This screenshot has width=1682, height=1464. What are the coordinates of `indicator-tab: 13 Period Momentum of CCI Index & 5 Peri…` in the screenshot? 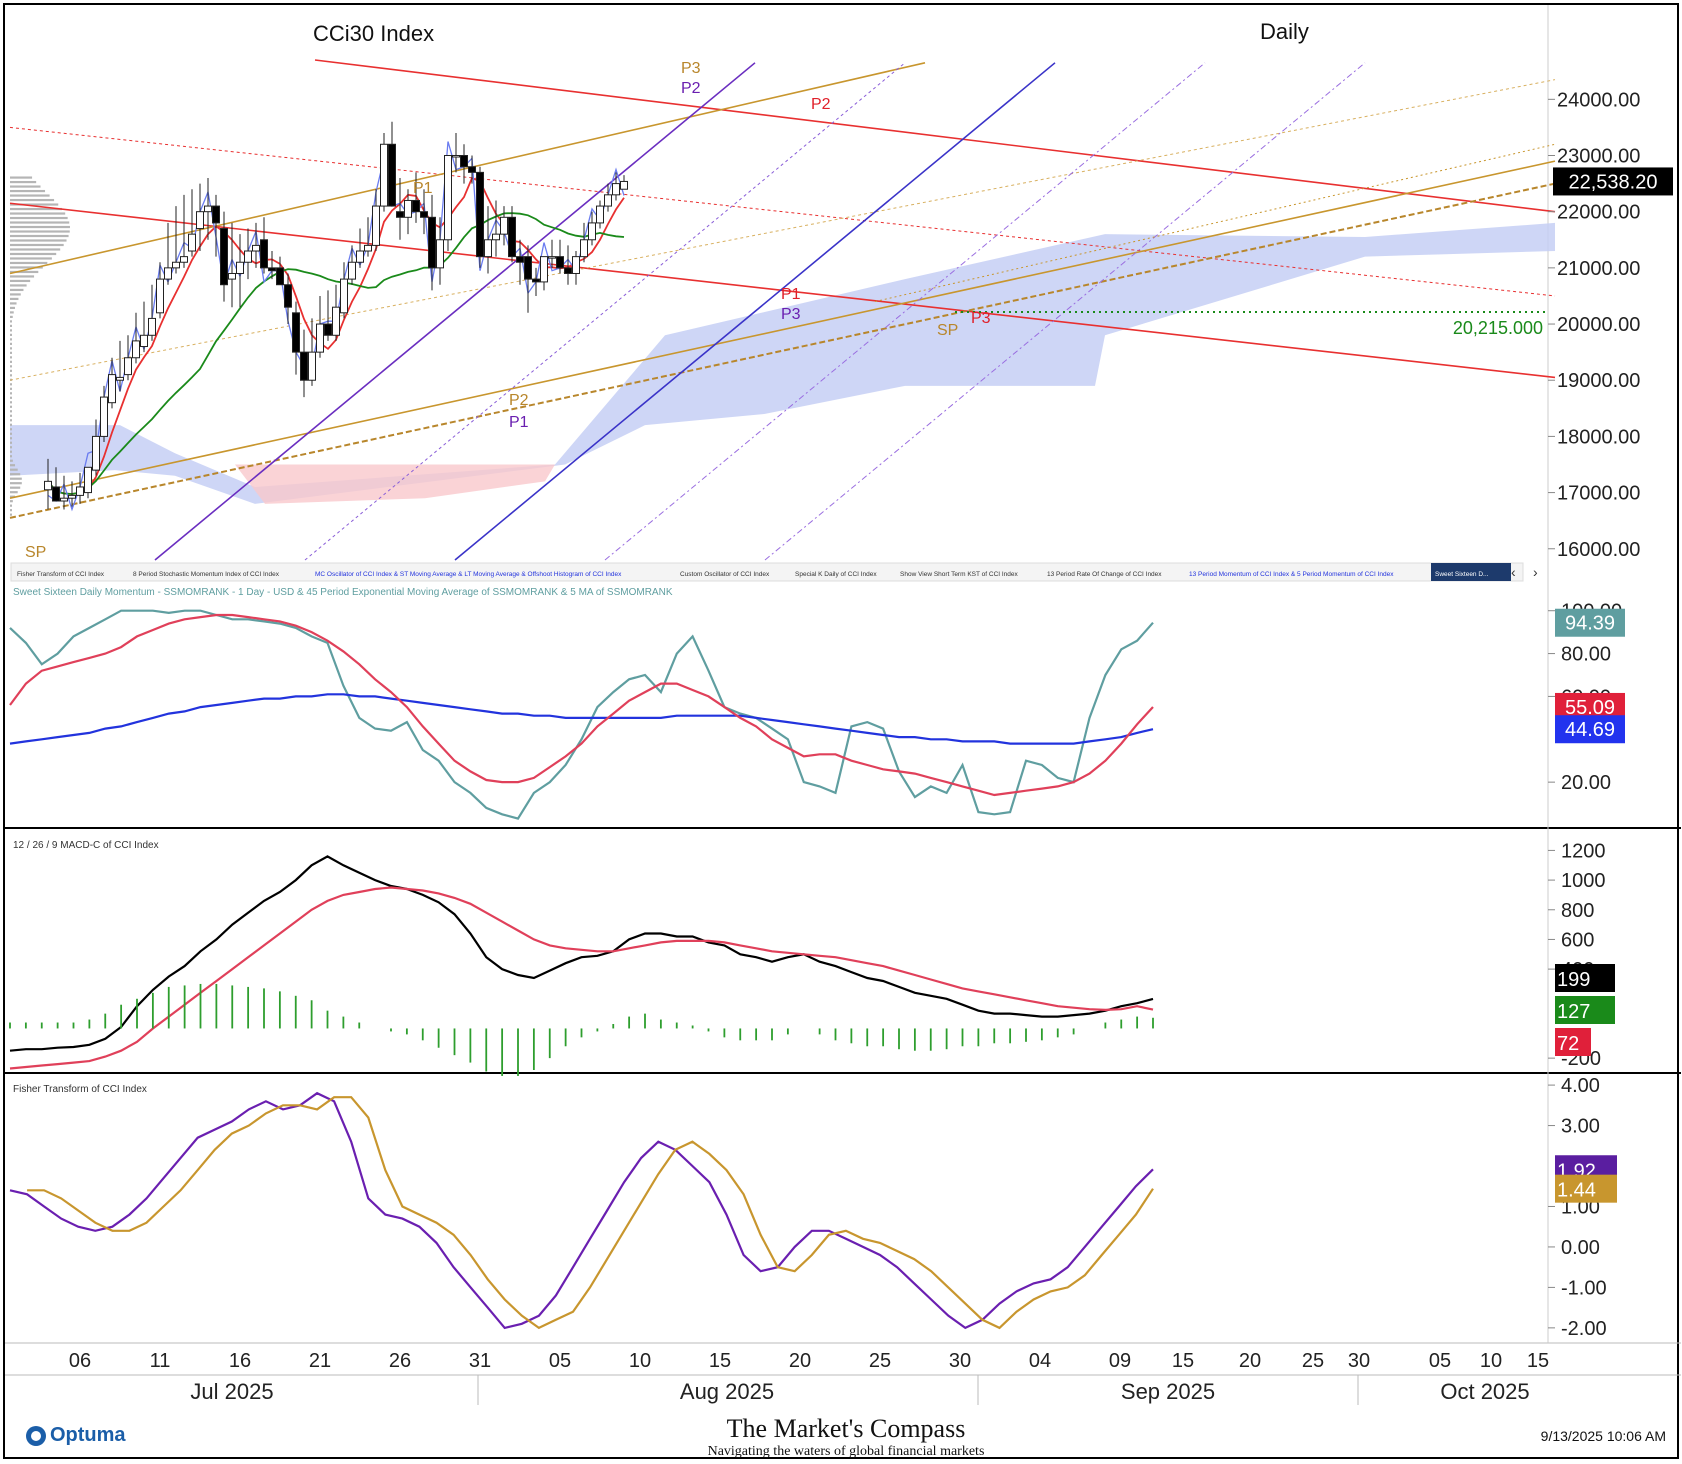 It's located at (1291, 574).